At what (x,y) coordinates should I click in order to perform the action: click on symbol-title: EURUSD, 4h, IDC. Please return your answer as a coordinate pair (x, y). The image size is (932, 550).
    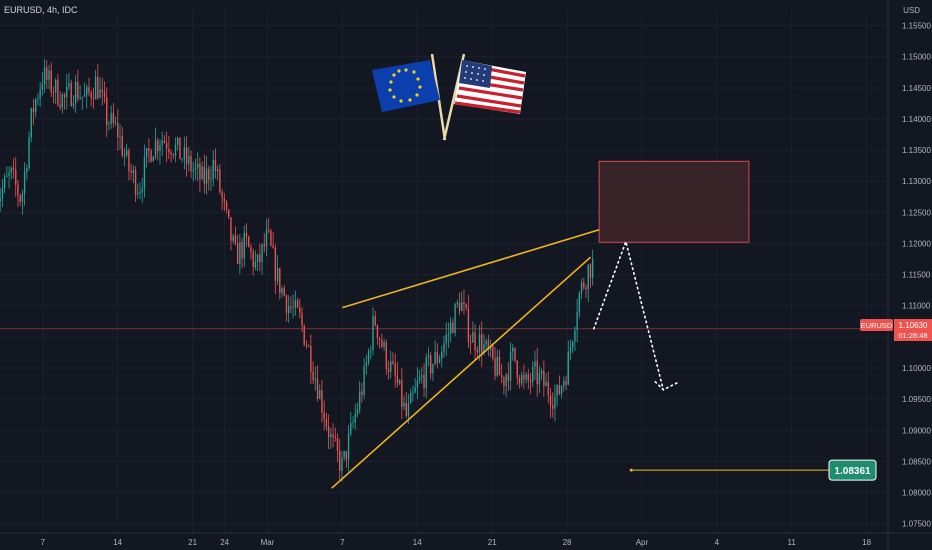
    Looking at the image, I should click on (41, 10).